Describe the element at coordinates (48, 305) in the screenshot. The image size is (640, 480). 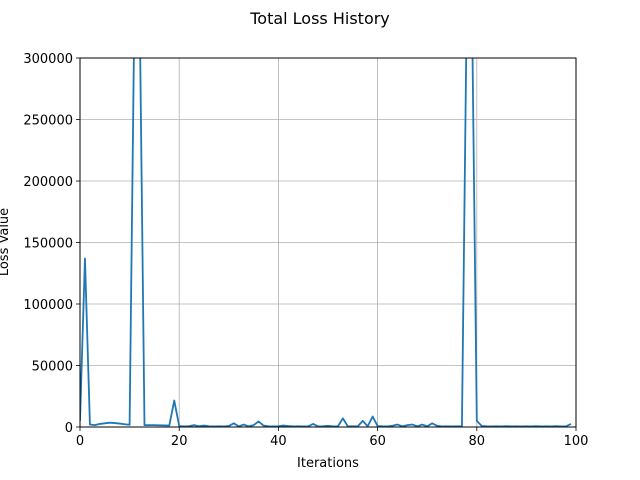
I see `y-tick-label: 100000` at that location.